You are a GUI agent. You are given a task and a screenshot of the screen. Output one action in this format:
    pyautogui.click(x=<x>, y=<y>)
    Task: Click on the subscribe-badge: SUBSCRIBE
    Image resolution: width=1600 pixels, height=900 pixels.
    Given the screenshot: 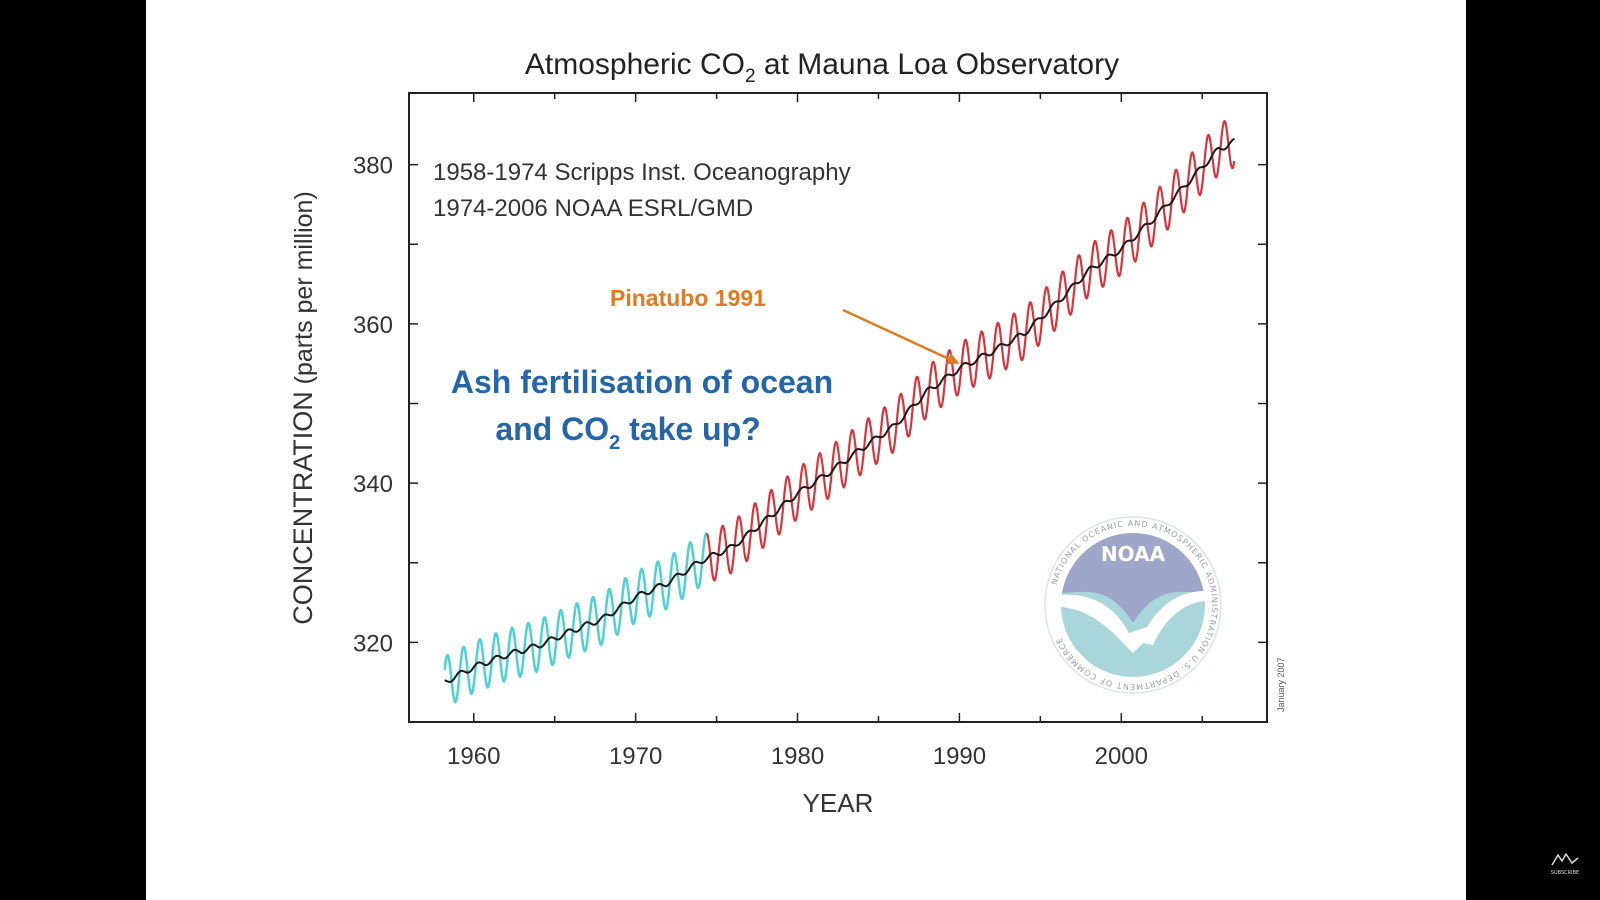 What is the action you would take?
    pyautogui.click(x=1565, y=865)
    